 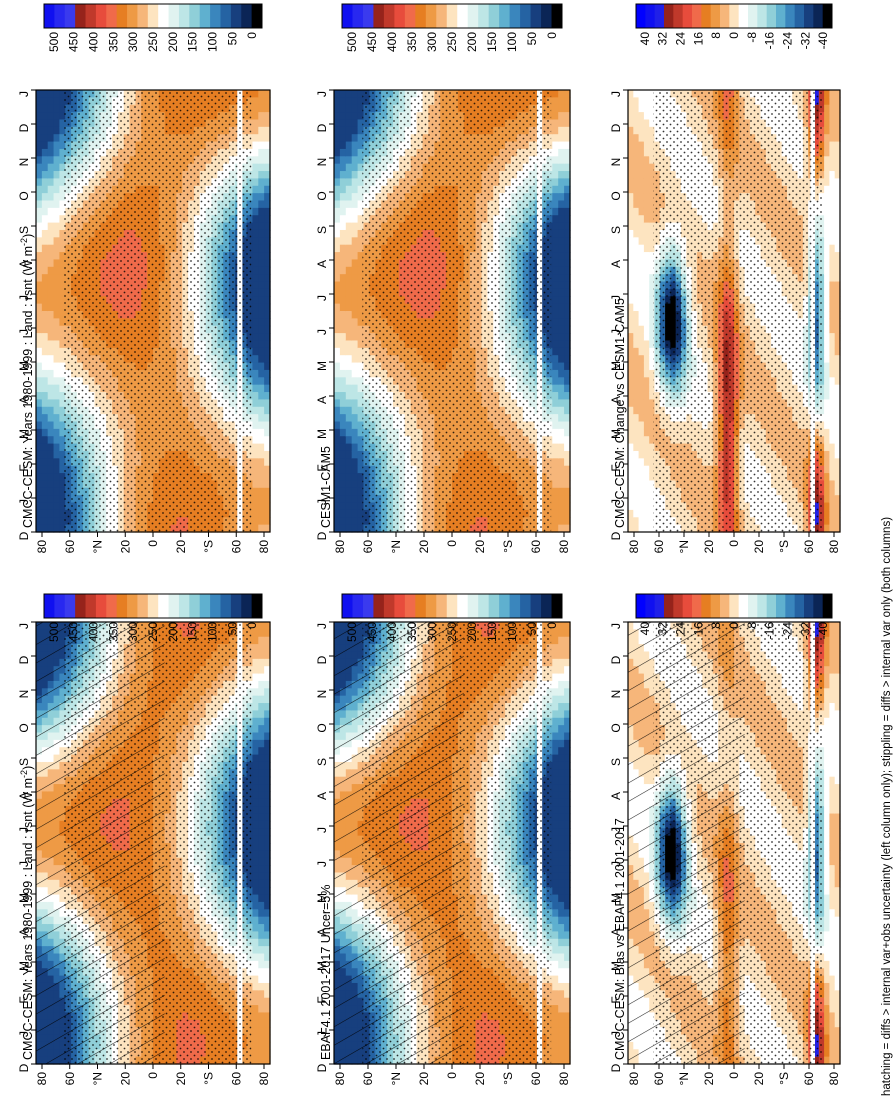 I want to click on stippling-overlay, so click(x=158, y=311).